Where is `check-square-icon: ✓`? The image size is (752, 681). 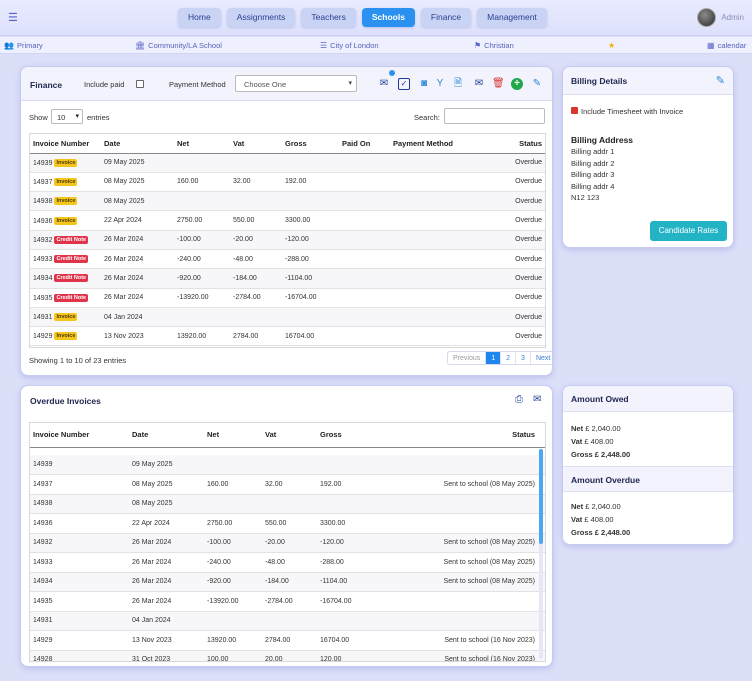 check-square-icon: ✓ is located at coordinates (404, 84).